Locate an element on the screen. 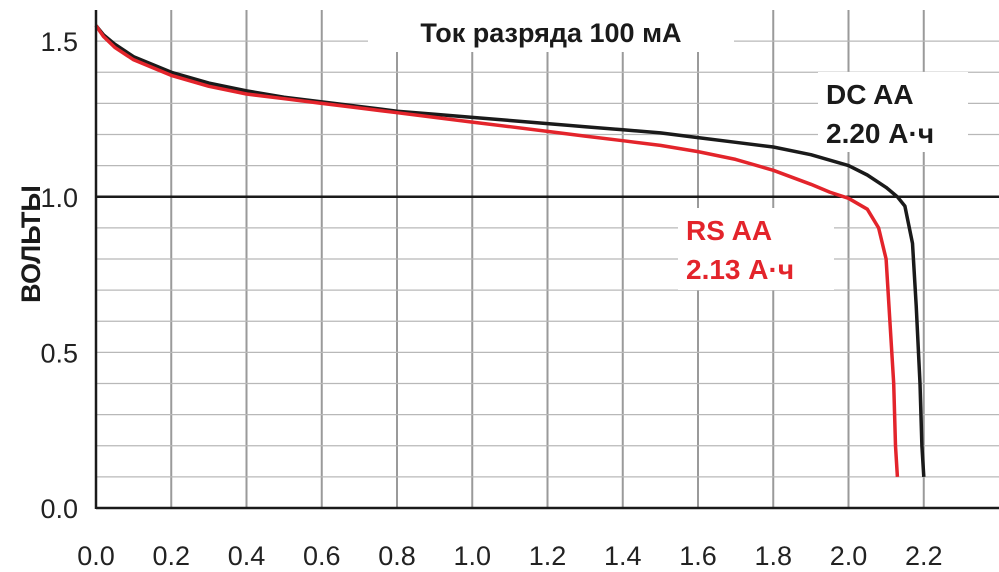 The width and height of the screenshot is (999, 572). chart-title-group: Ток разряда 100 мА is located at coordinates (551, 31).